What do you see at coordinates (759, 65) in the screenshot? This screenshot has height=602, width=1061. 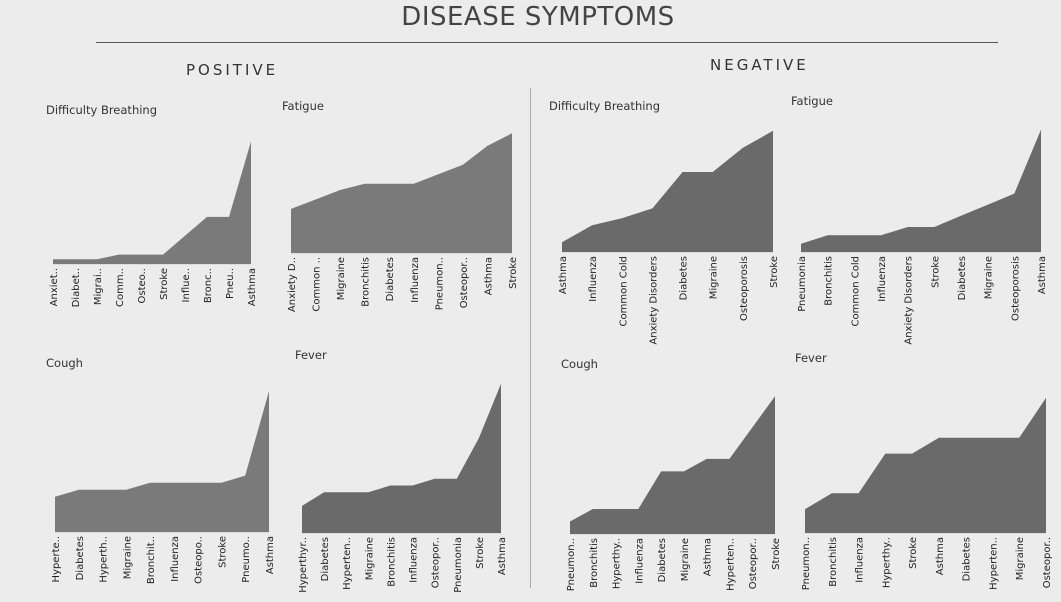 I see `section-label-negative: NEGATIVE` at bounding box center [759, 65].